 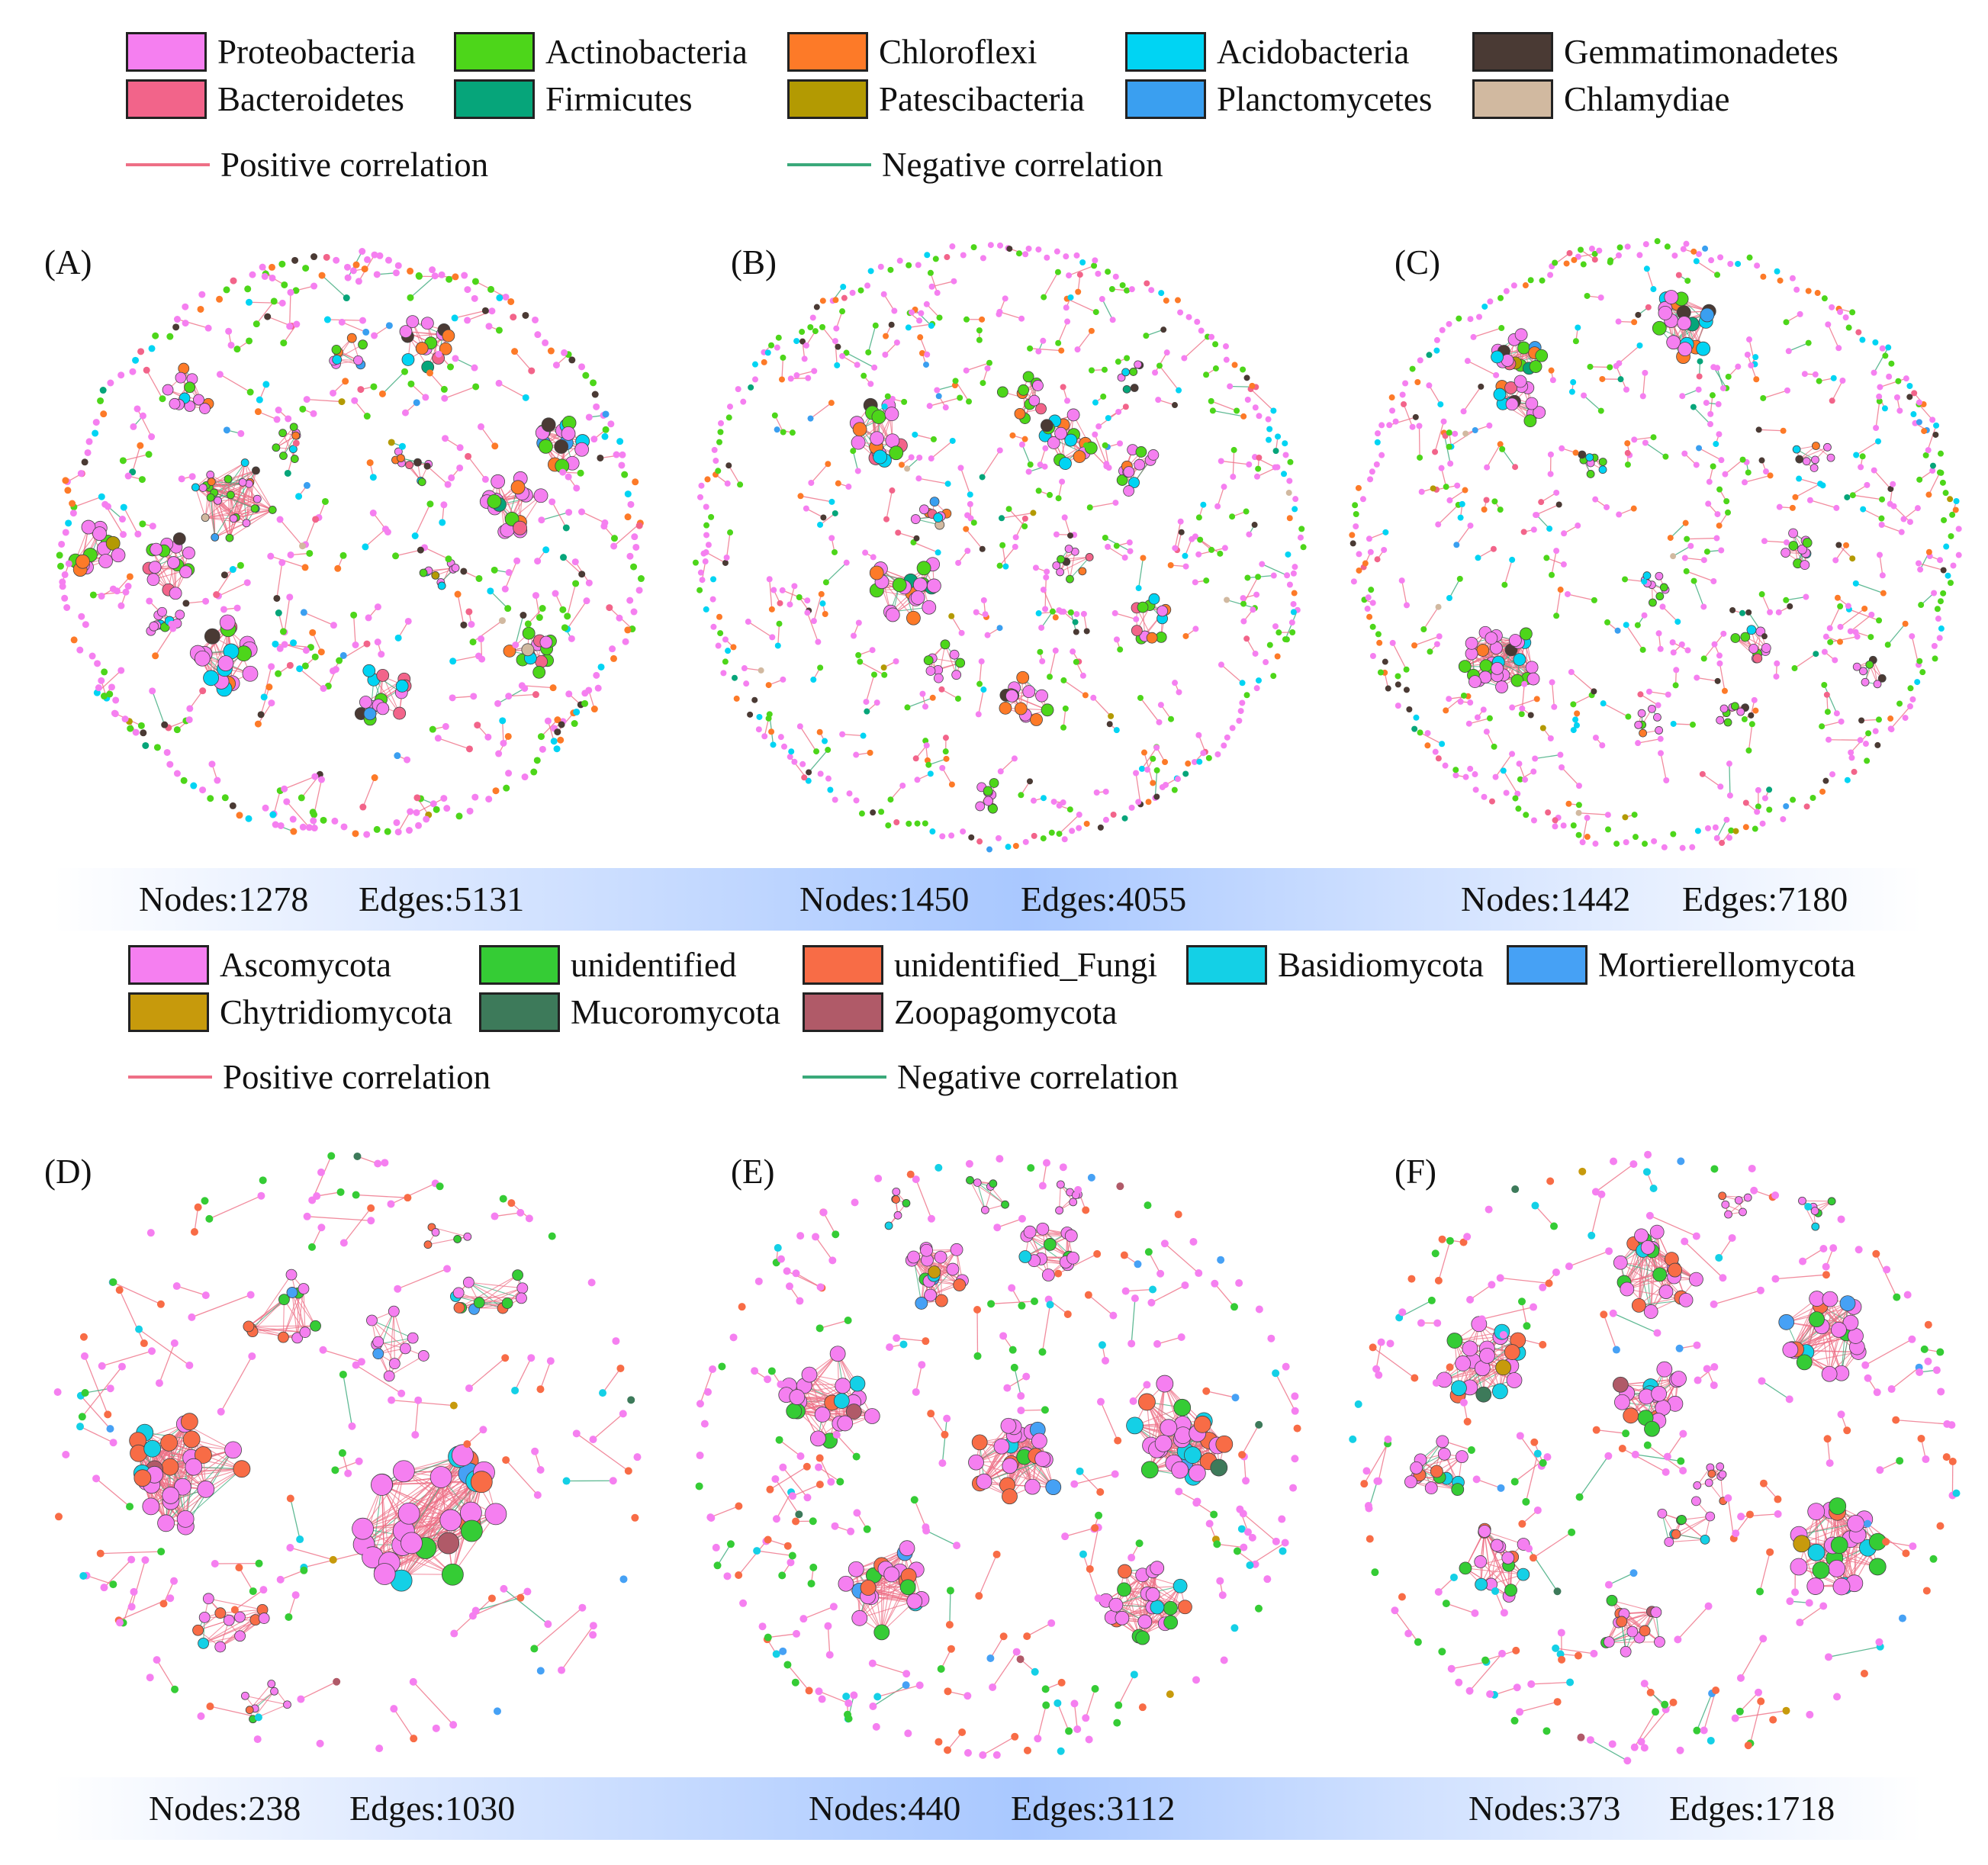 What do you see at coordinates (654, 964) in the screenshot?
I see `legend-label: unidentified` at bounding box center [654, 964].